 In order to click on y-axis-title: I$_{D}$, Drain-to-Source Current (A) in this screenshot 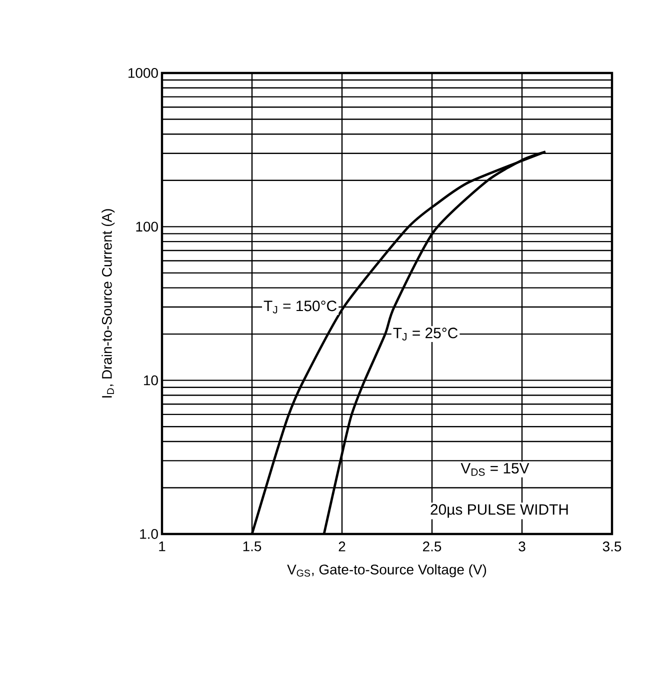, I will do `click(108, 303)`.